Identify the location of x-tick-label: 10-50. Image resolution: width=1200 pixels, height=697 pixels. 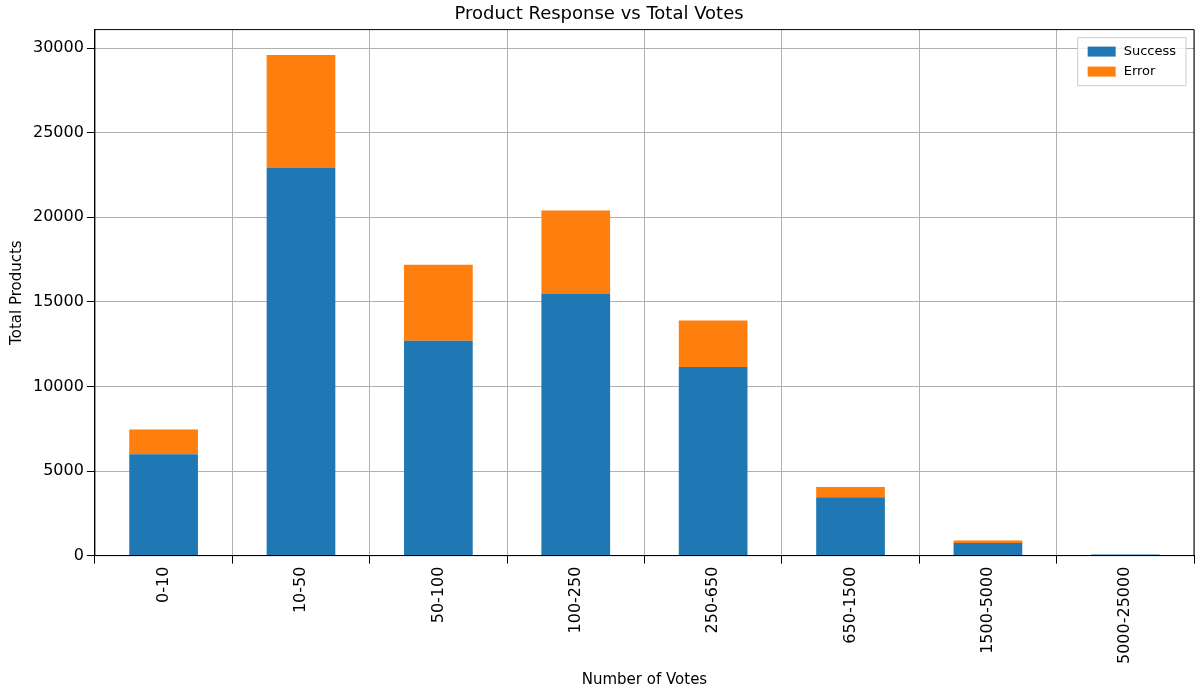
(300, 590).